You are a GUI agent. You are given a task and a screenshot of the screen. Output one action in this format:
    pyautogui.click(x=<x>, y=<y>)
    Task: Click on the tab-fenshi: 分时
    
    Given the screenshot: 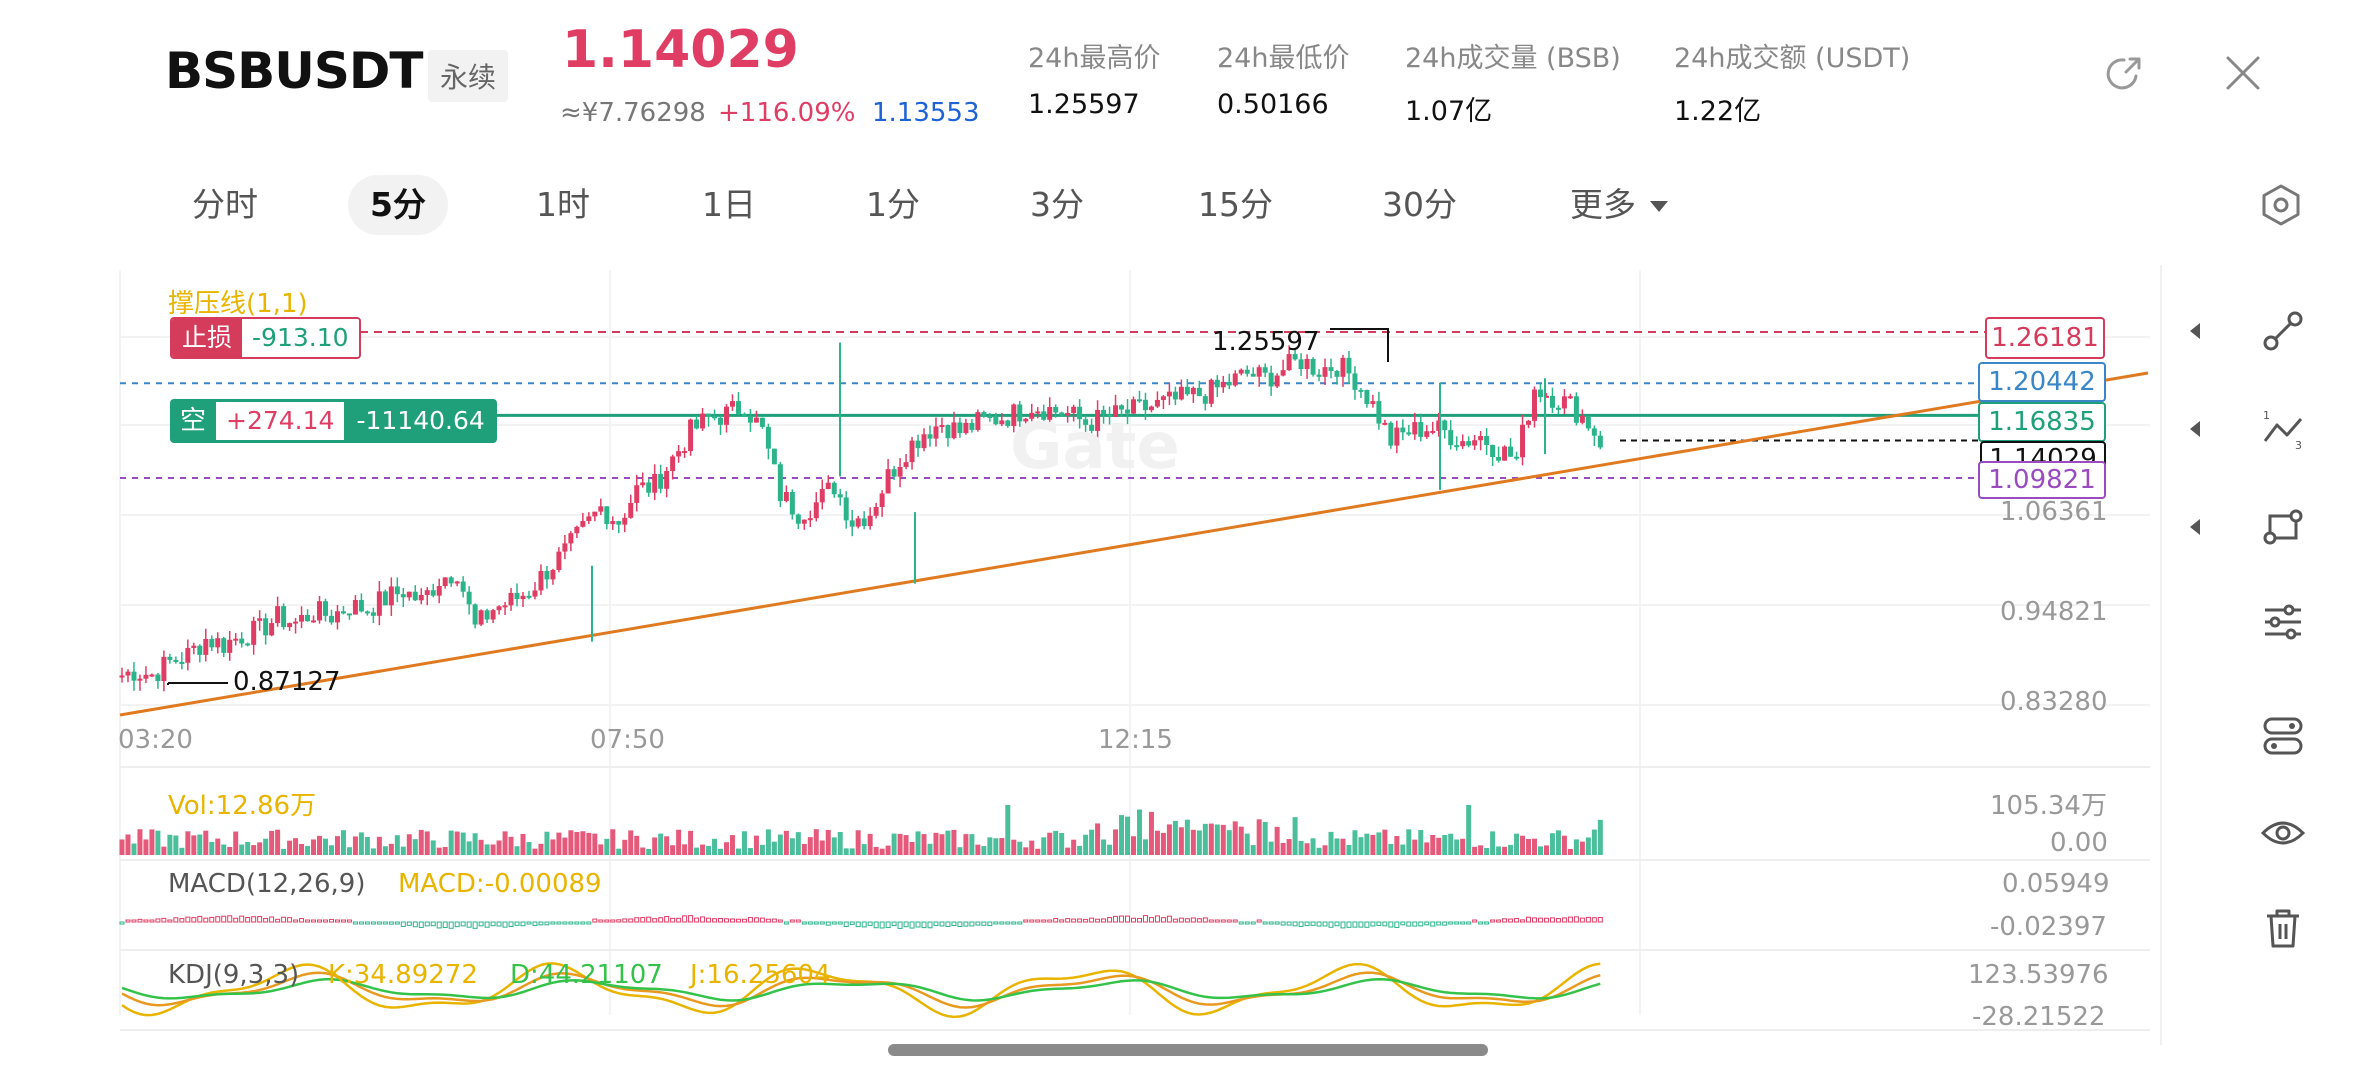 What is the action you would take?
    pyautogui.click(x=225, y=204)
    